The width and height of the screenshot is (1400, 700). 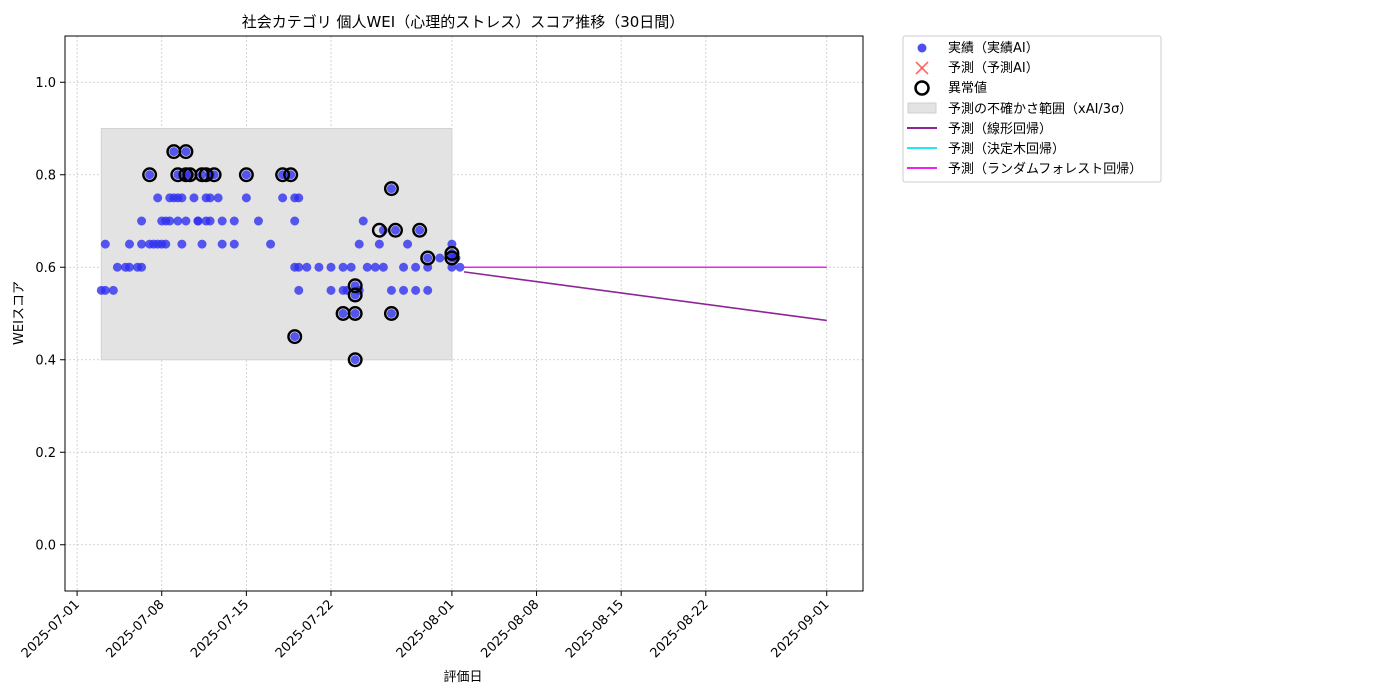 I want to click on legend-forest-label: 予測（ランダムフォレスト回帰）, so click(x=1045, y=169).